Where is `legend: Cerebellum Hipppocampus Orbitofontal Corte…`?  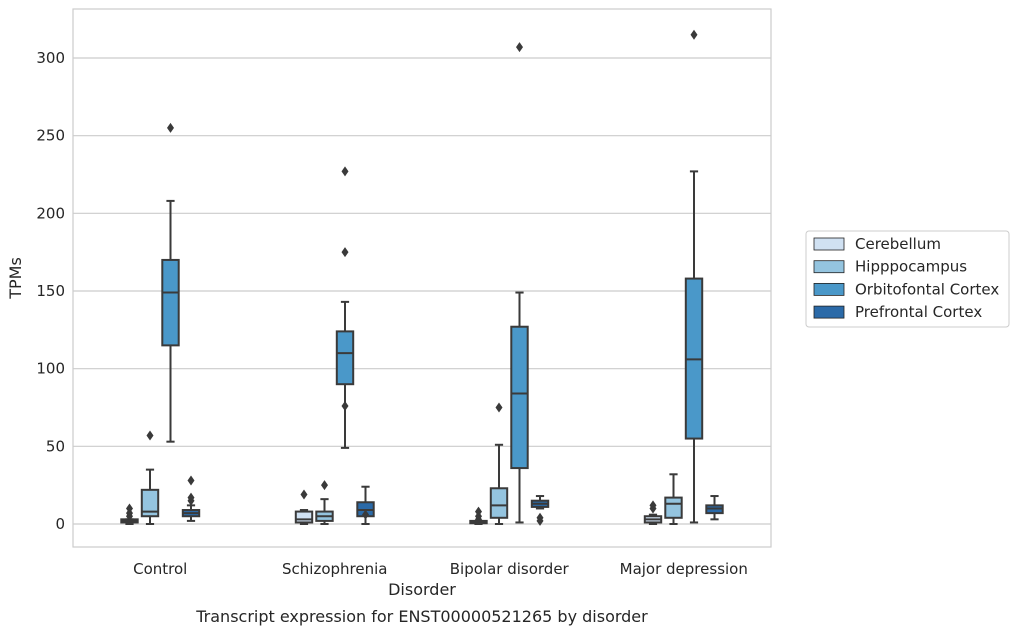
legend: Cerebellum Hipppocampus Orbitofontal Corte… is located at coordinates (907, 279).